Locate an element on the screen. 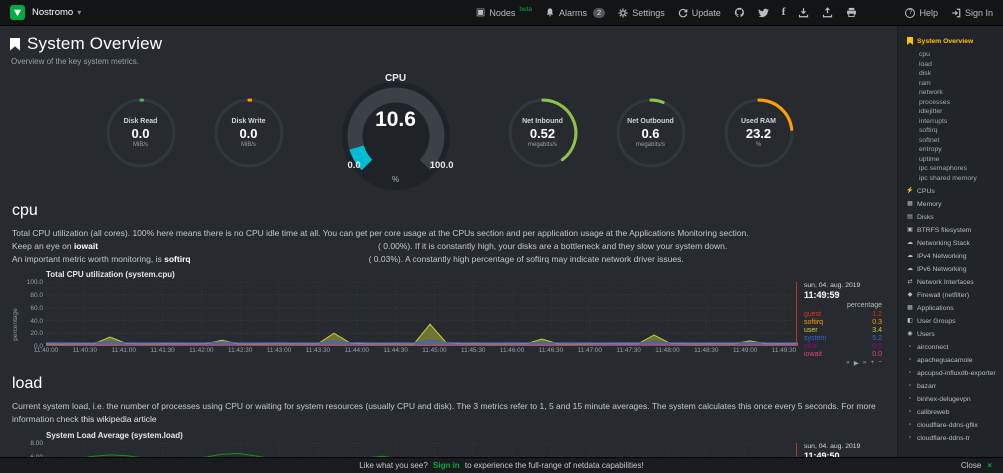  sidebar-item-ipc-semaphores: ipc semaphores is located at coordinates (952, 169).